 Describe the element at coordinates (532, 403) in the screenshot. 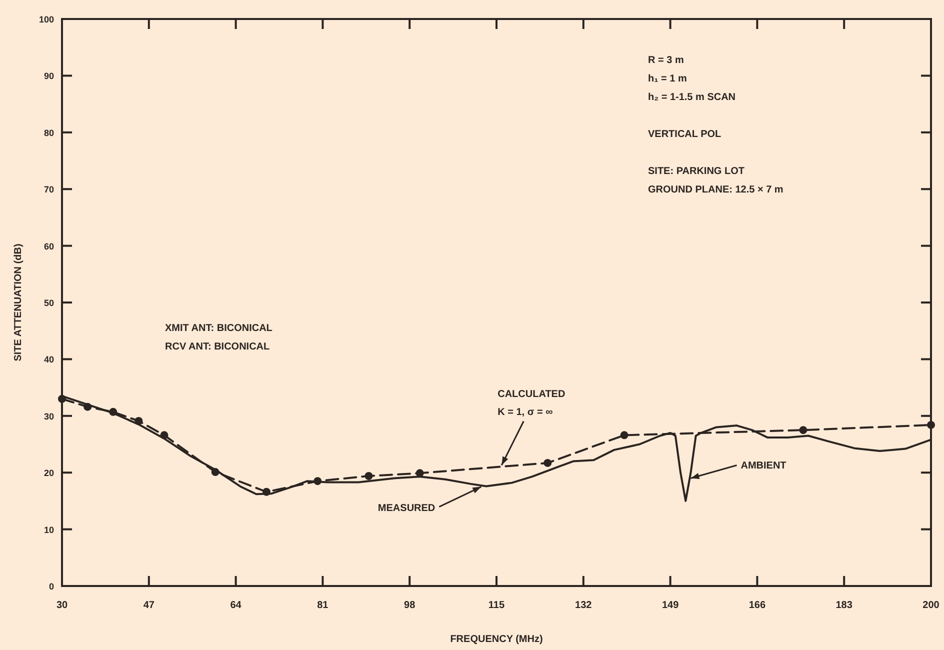

I see `annotation: CALCULATED K = 1, σ = ∞` at that location.